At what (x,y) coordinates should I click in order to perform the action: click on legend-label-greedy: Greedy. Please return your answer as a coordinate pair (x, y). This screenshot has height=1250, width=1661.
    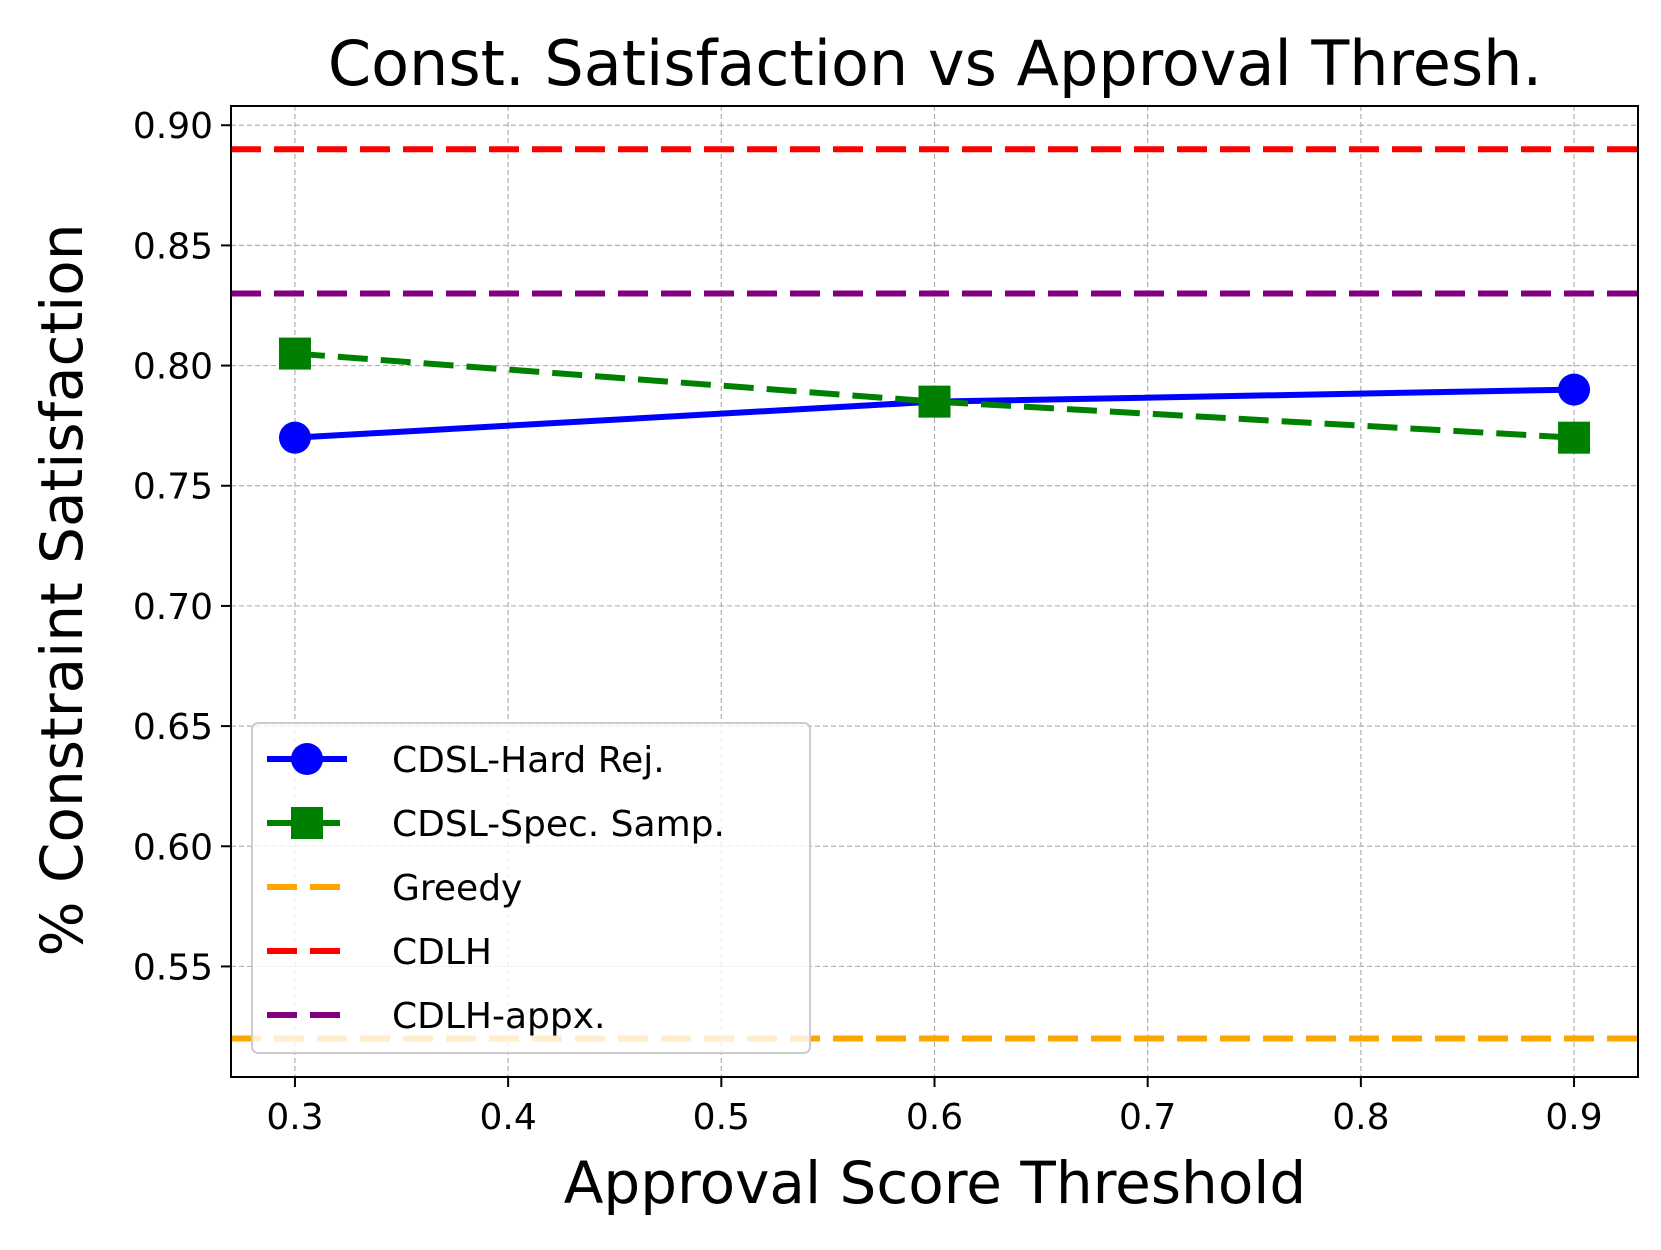
    Looking at the image, I should click on (457, 888).